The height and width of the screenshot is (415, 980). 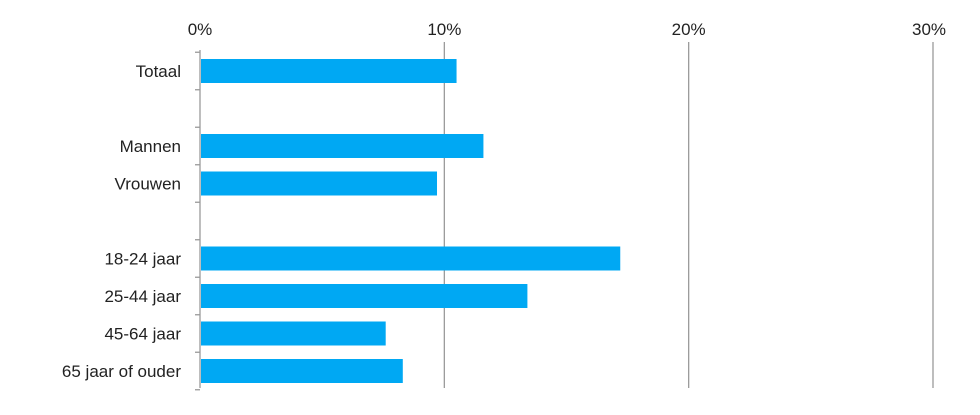 What do you see at coordinates (198, 220) in the screenshot?
I see `category-axis` at bounding box center [198, 220].